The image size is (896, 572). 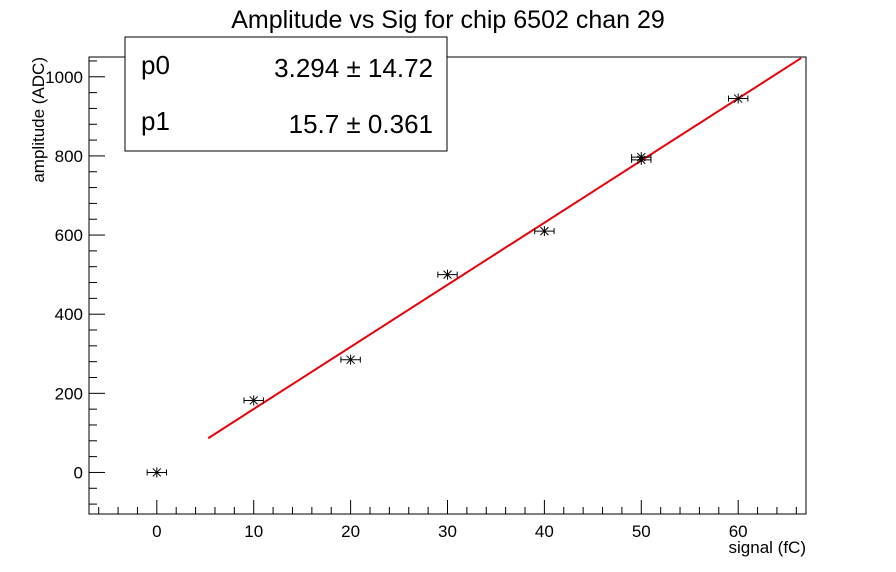 What do you see at coordinates (448, 20) in the screenshot?
I see `chart-title: Amplitude vs Sig for chip 6502 chan 29` at bounding box center [448, 20].